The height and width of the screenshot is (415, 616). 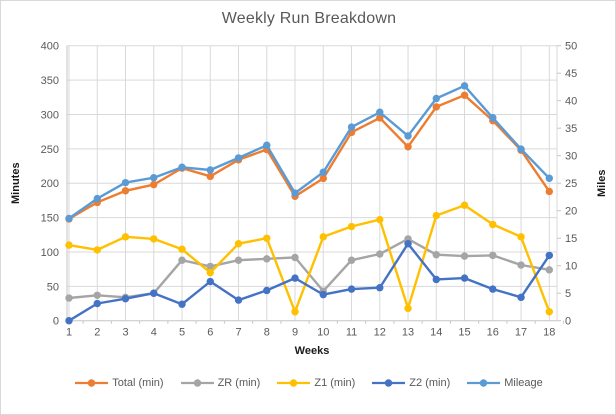 I want to click on right-axis-tick-label: 5, so click(x=568, y=294).